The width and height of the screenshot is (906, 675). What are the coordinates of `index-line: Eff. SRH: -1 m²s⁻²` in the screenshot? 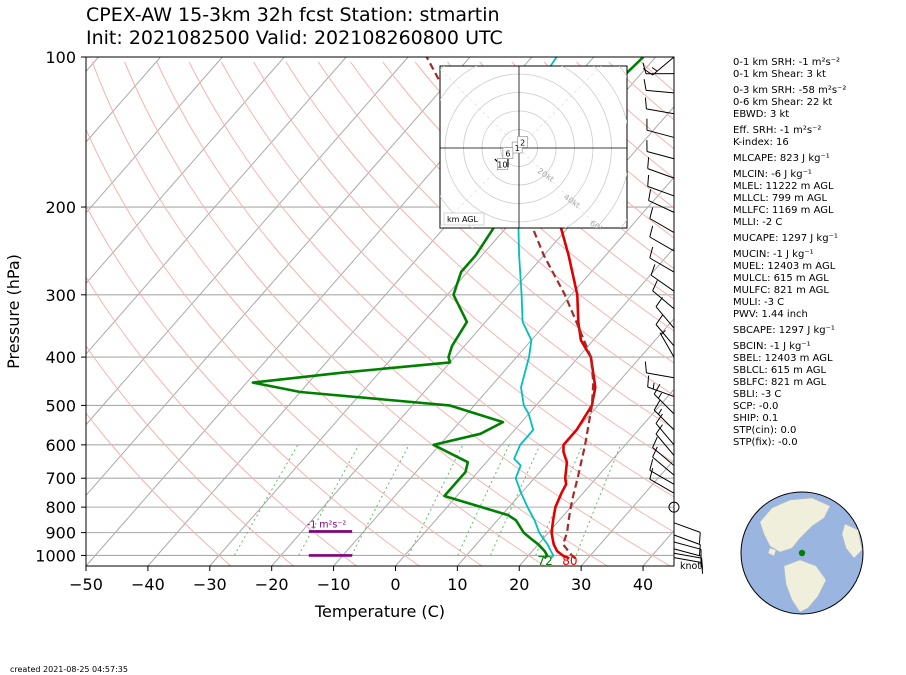 It's located at (777, 130).